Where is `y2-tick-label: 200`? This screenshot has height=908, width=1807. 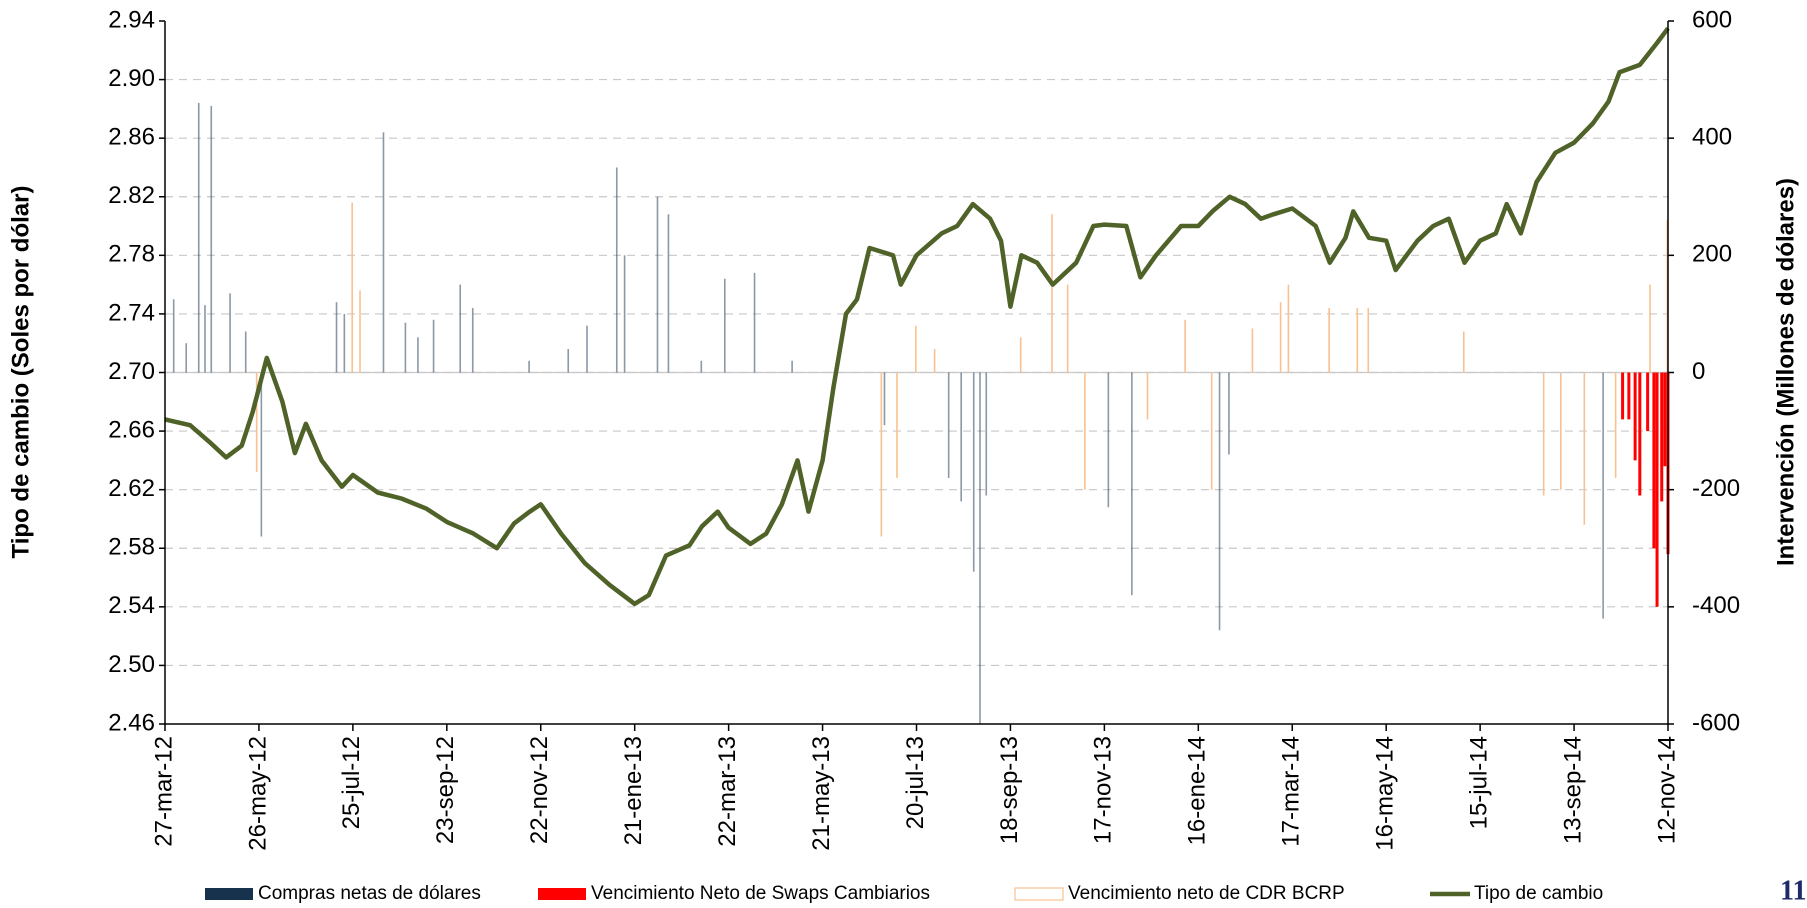
y2-tick-label: 200 is located at coordinates (1712, 254).